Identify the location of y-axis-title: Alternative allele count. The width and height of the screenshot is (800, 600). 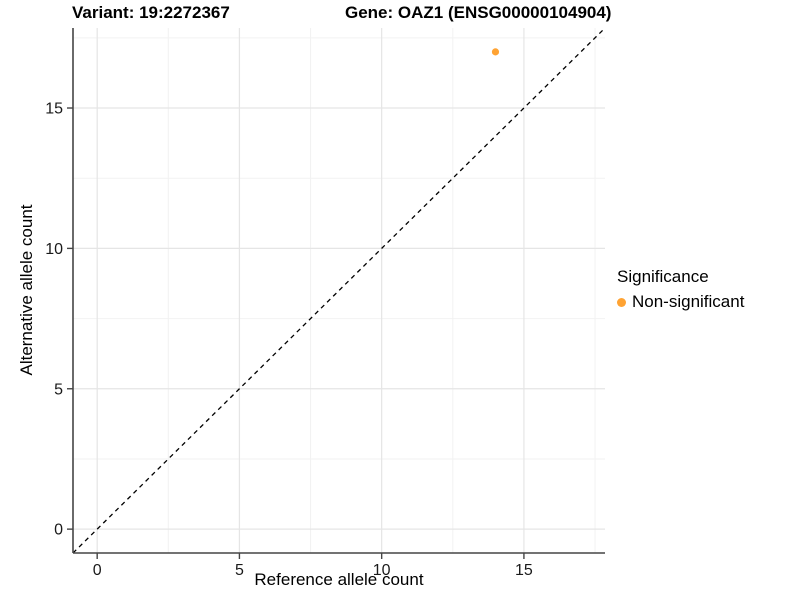
(26, 290).